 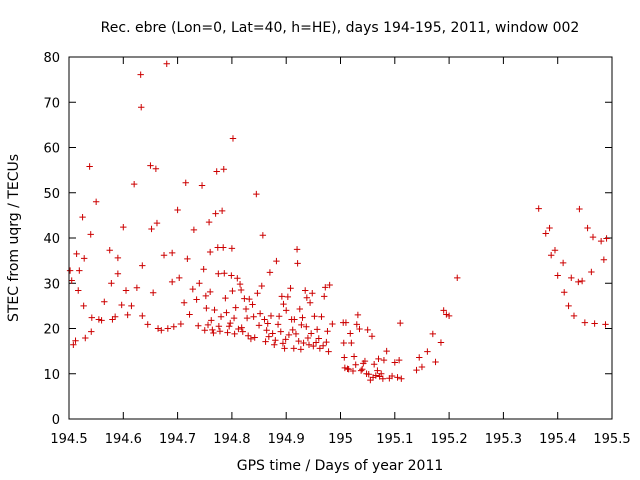 What do you see at coordinates (51, 284) in the screenshot?
I see `y-tick-label: 30` at bounding box center [51, 284].